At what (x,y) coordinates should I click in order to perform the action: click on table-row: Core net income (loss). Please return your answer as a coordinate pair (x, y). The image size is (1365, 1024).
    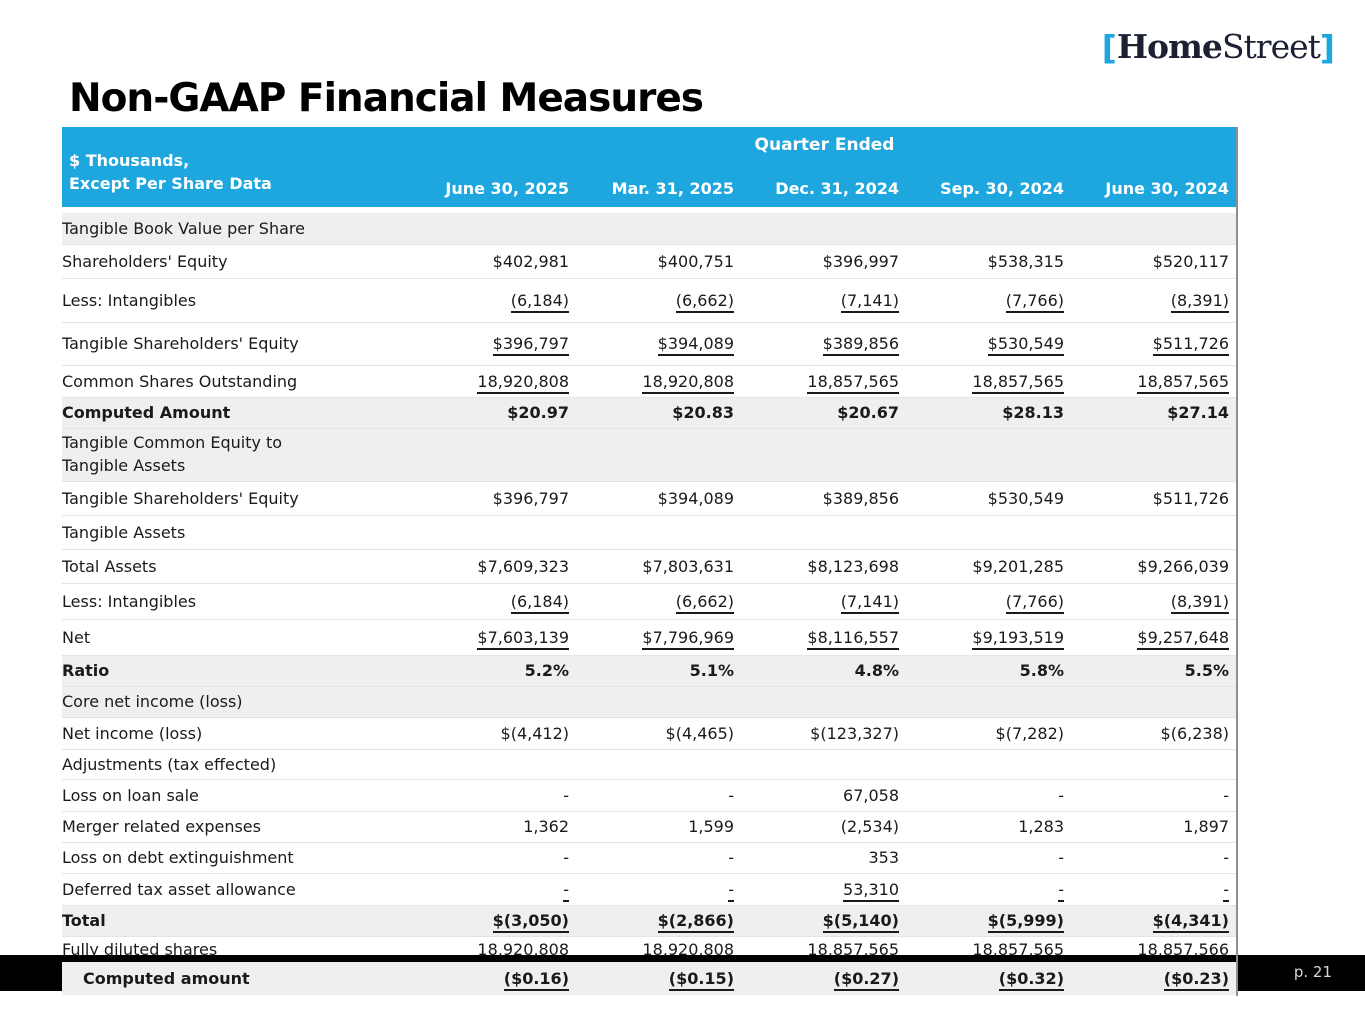
    Looking at the image, I should click on (649, 701).